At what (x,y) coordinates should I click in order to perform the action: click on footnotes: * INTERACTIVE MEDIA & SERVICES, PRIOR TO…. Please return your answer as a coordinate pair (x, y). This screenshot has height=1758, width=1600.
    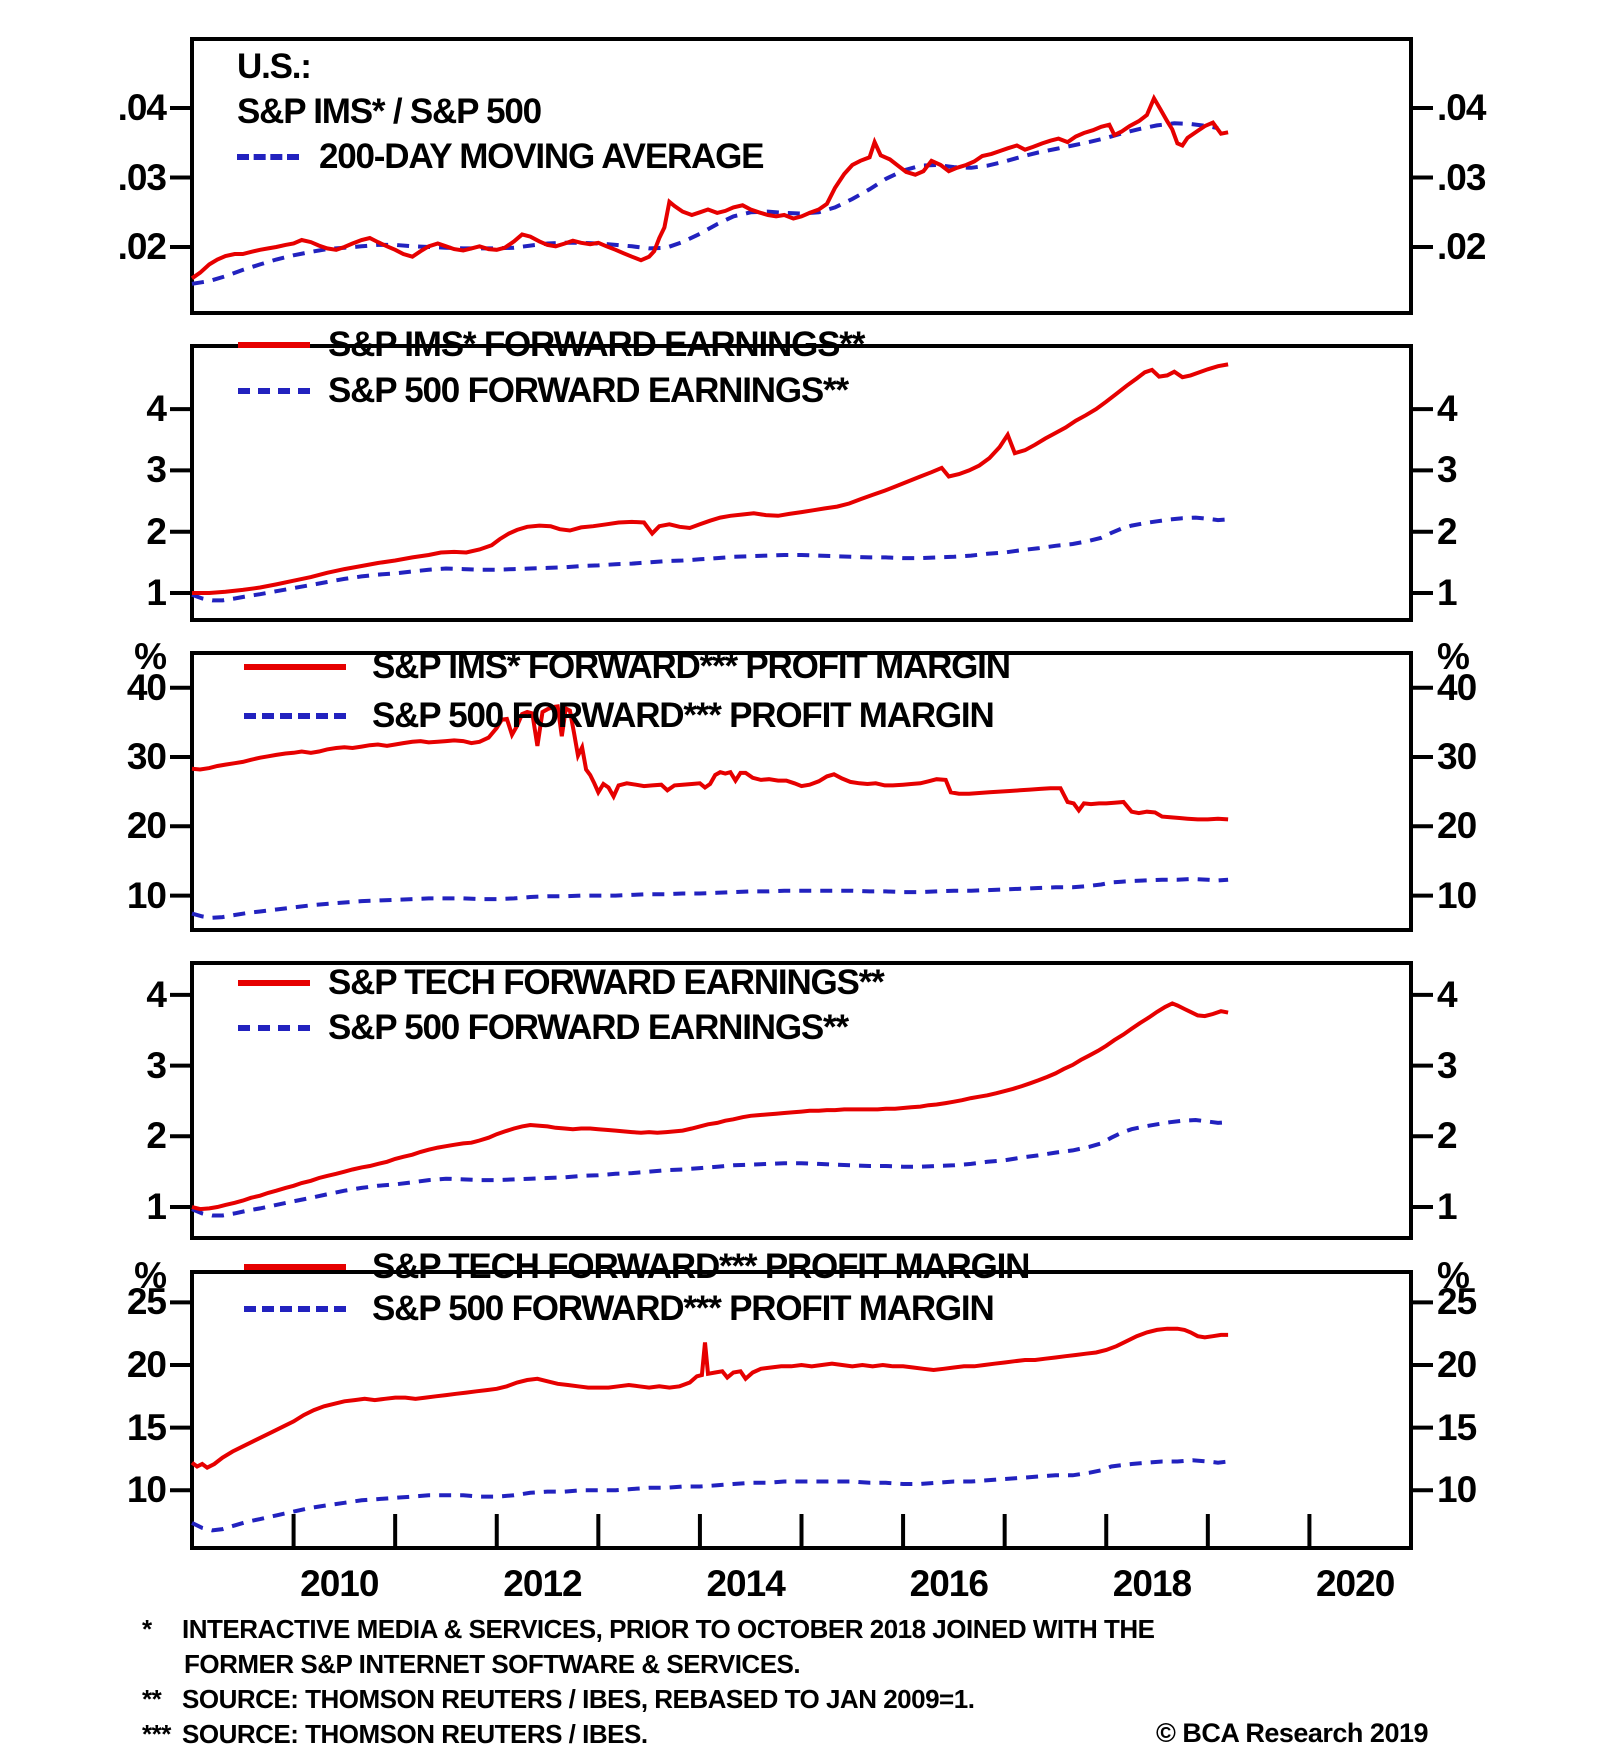
    Looking at the image, I should click on (648, 1682).